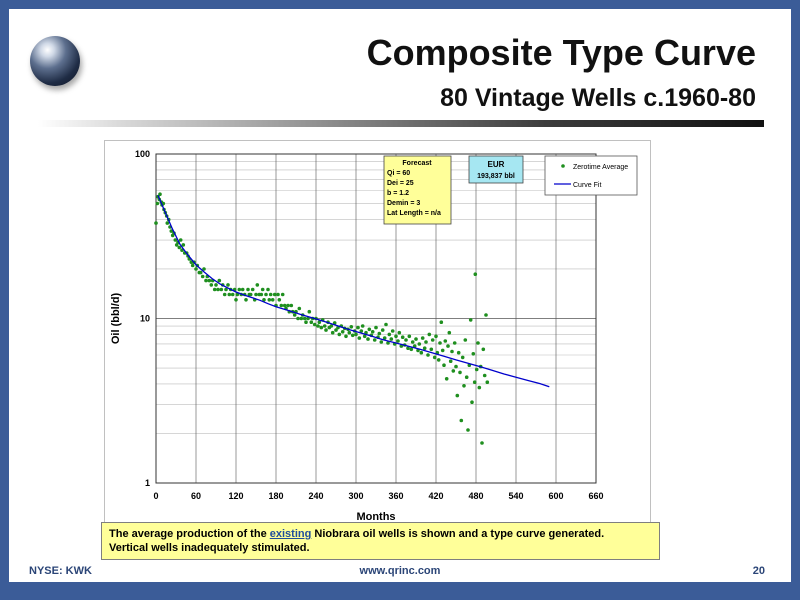 The width and height of the screenshot is (800, 600). What do you see at coordinates (400, 571) in the screenshot?
I see `footer-website: www.qrinc.com` at bounding box center [400, 571].